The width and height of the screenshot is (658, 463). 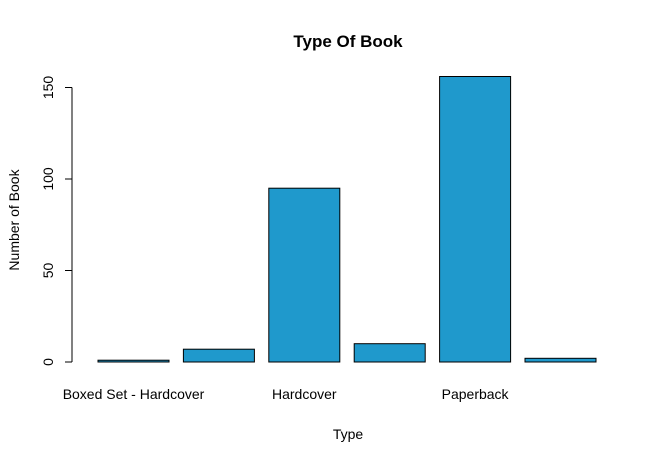 I want to click on y-tick-label-2: 100, so click(x=48, y=179).